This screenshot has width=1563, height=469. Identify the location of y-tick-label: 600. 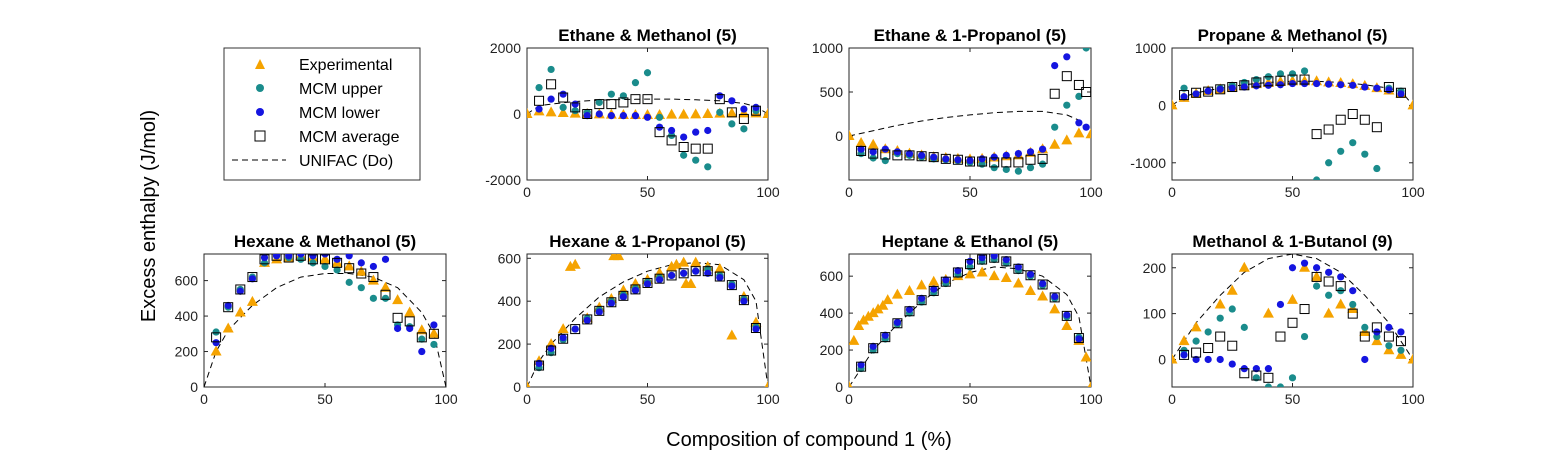
(510, 258).